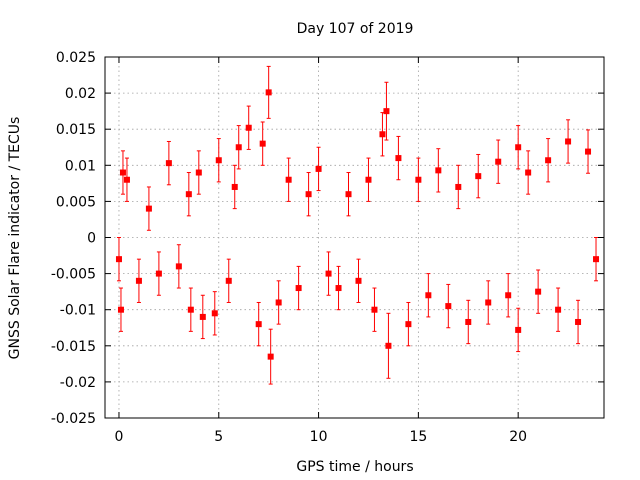 Image resolution: width=640 pixels, height=480 pixels. Describe the element at coordinates (91, 239) in the screenshot. I see `y-tick-label: 0` at that location.